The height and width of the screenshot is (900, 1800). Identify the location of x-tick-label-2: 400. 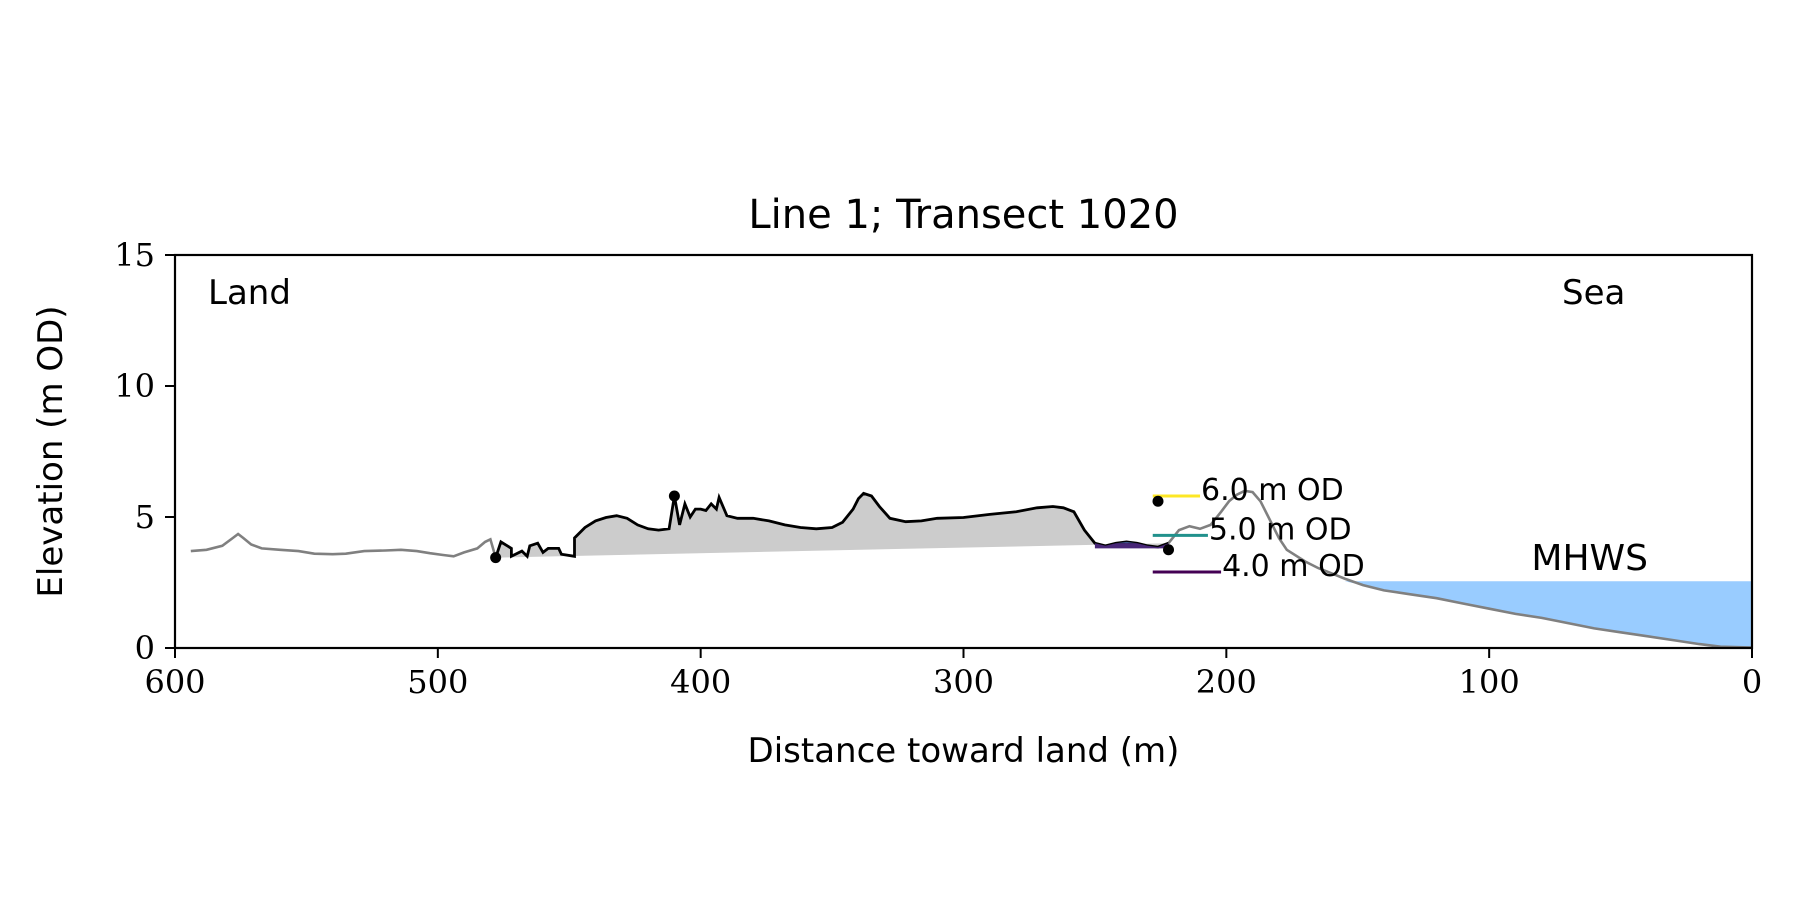
(700, 682).